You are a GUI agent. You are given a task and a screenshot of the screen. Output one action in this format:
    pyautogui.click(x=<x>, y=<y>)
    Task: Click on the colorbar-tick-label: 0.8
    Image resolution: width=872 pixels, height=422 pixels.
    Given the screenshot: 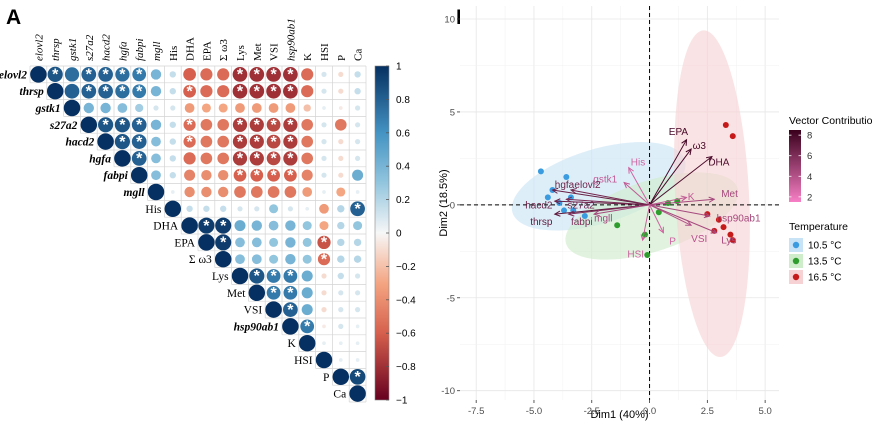 What is the action you would take?
    pyautogui.click(x=403, y=100)
    